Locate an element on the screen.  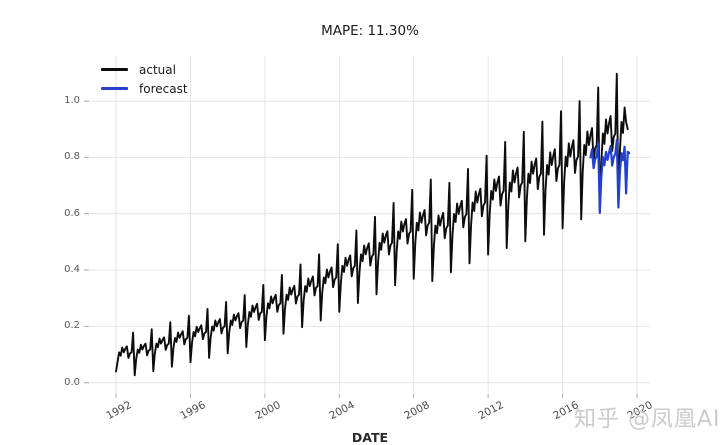
legend-item-actual: actual is located at coordinates (144, 69).